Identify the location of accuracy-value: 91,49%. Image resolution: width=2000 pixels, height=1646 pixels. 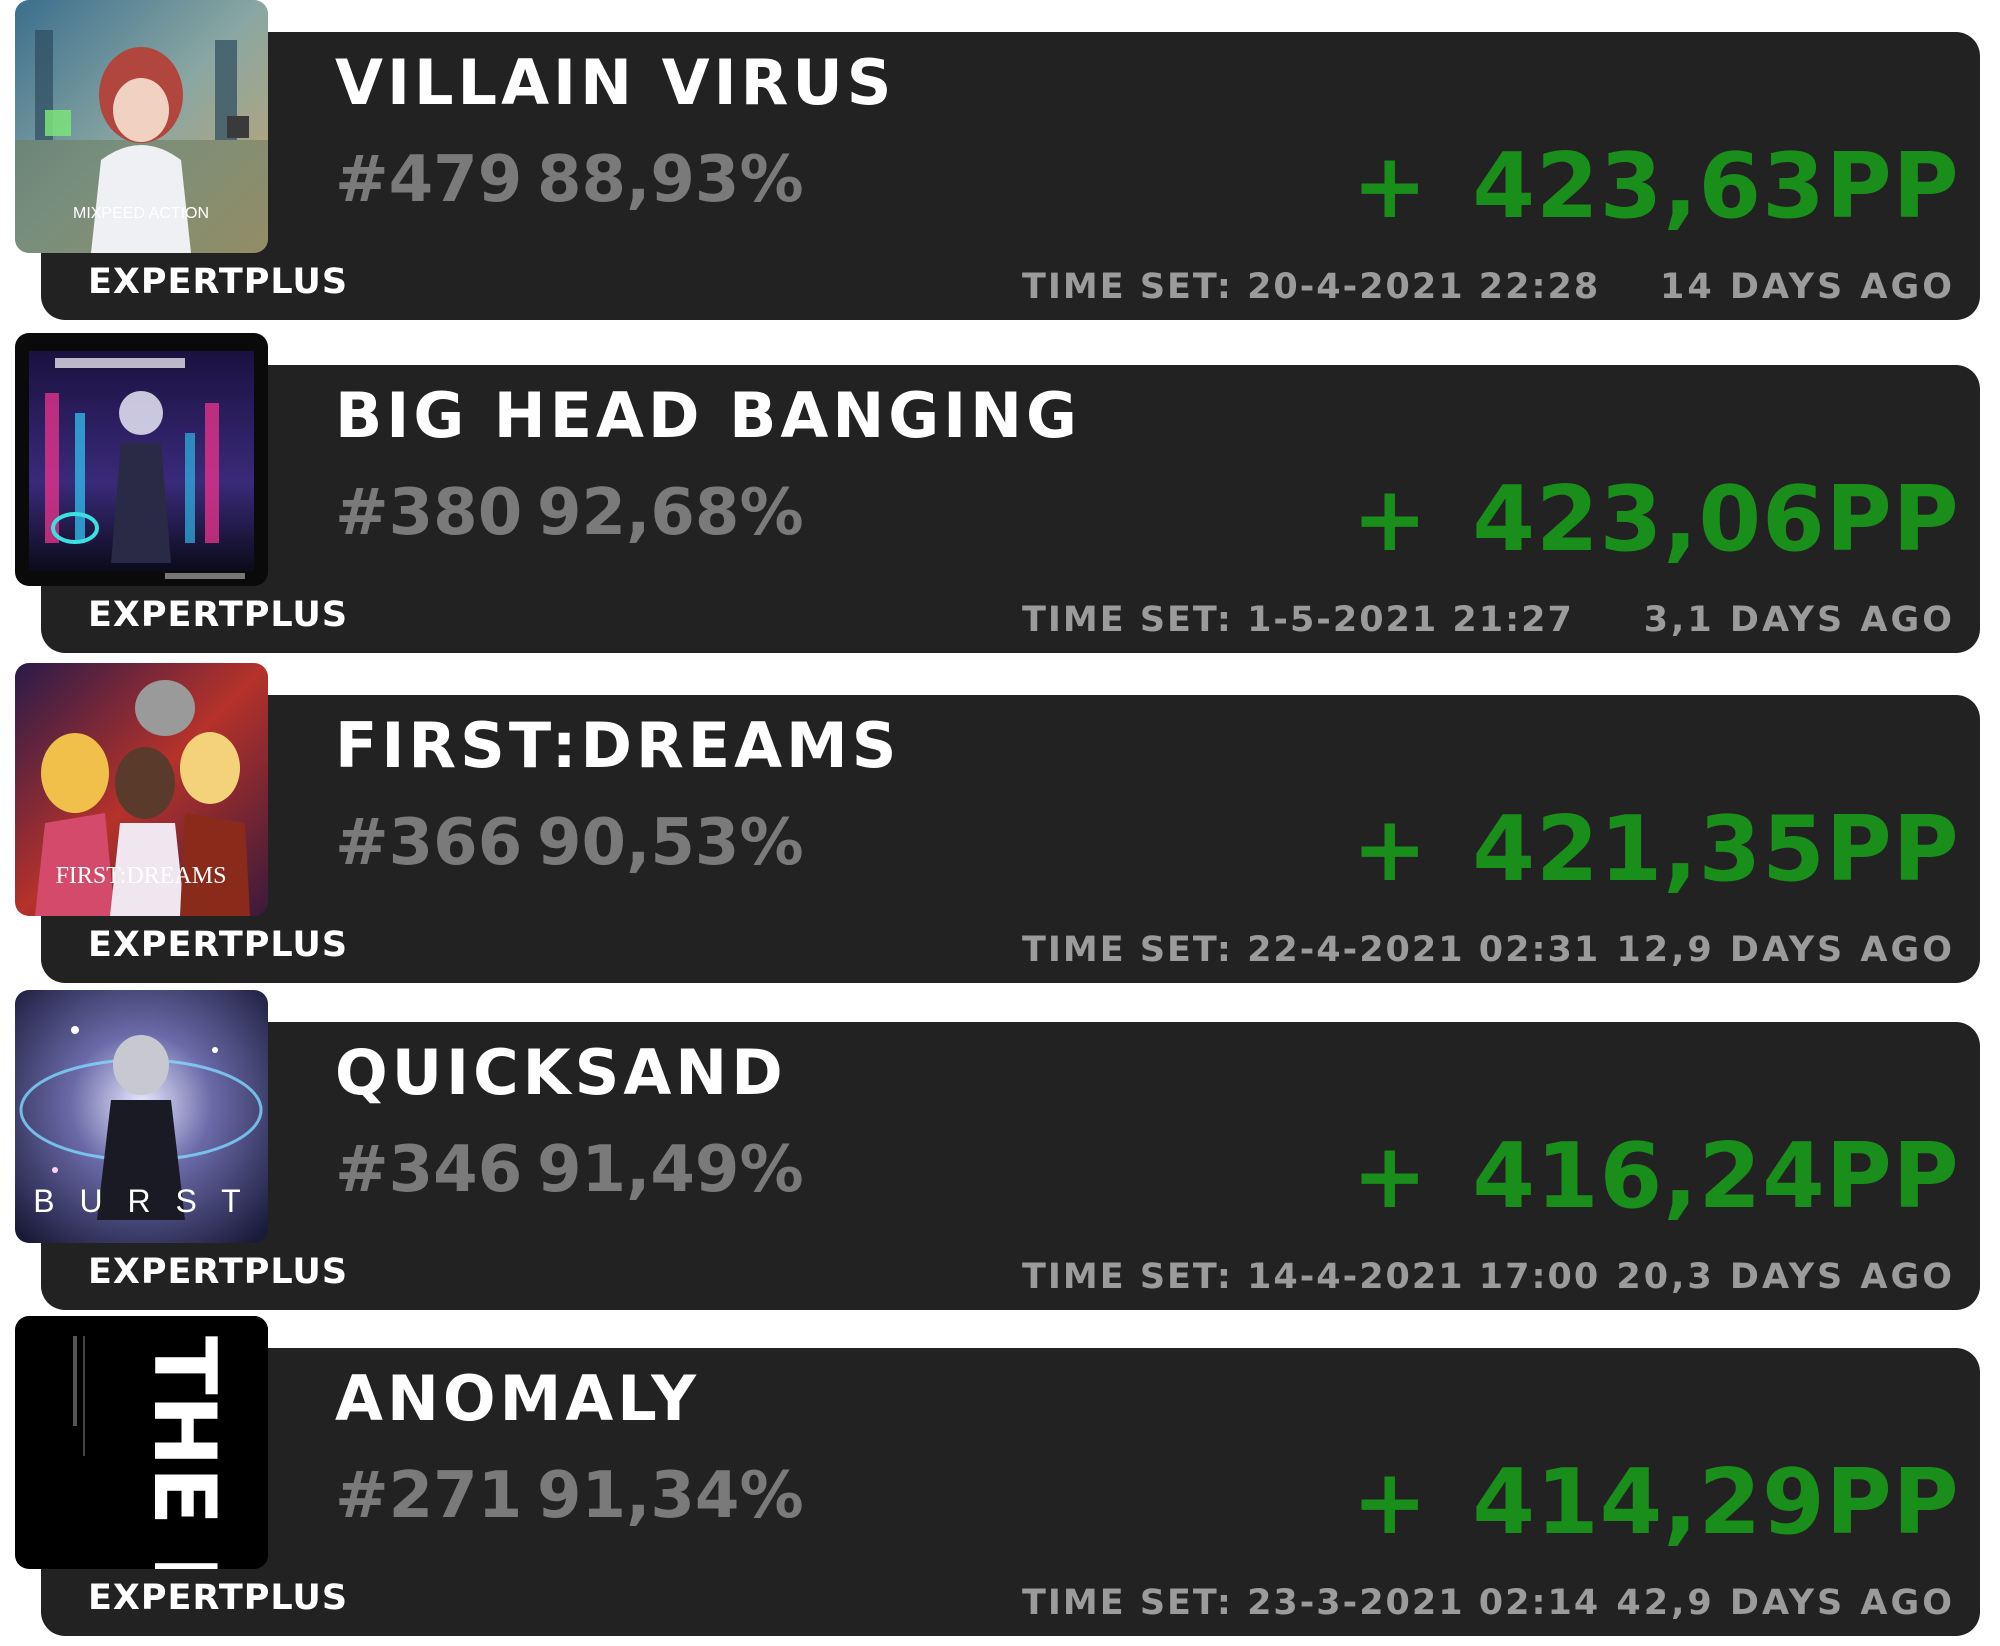
(670, 1170).